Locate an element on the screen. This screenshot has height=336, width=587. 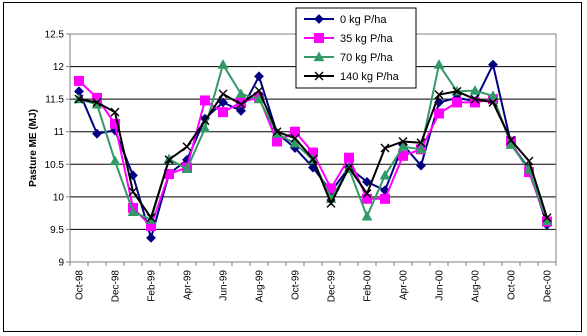
x-tick-label: Dec-99 is located at coordinates (332, 286).